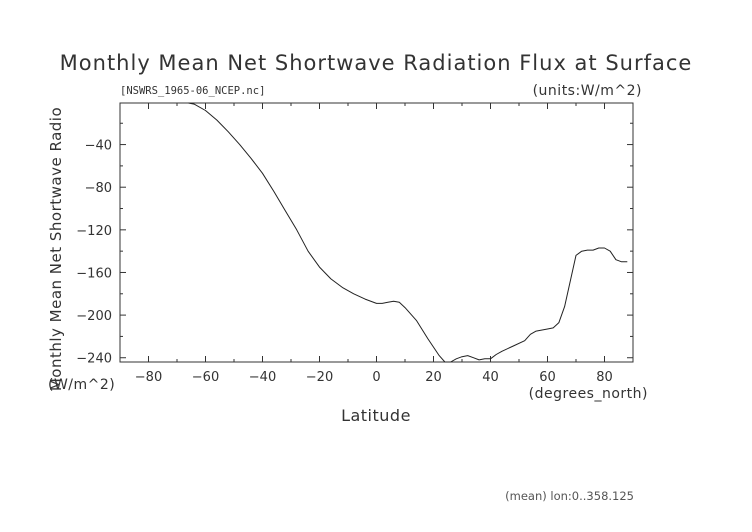 This screenshot has width=752, height=532. Describe the element at coordinates (433, 377) in the screenshot. I see `x-tick-label: 20` at that location.